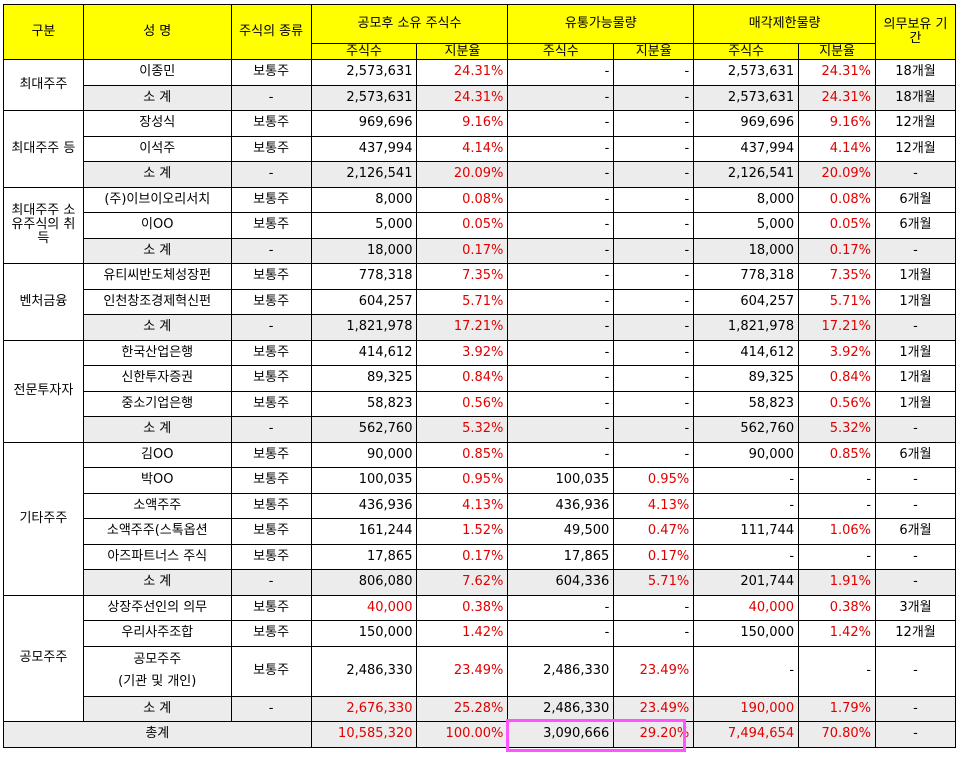 The height and width of the screenshot is (757, 956). What do you see at coordinates (462, 327) in the screenshot?
I see `own-ratio: 17.21%` at bounding box center [462, 327].